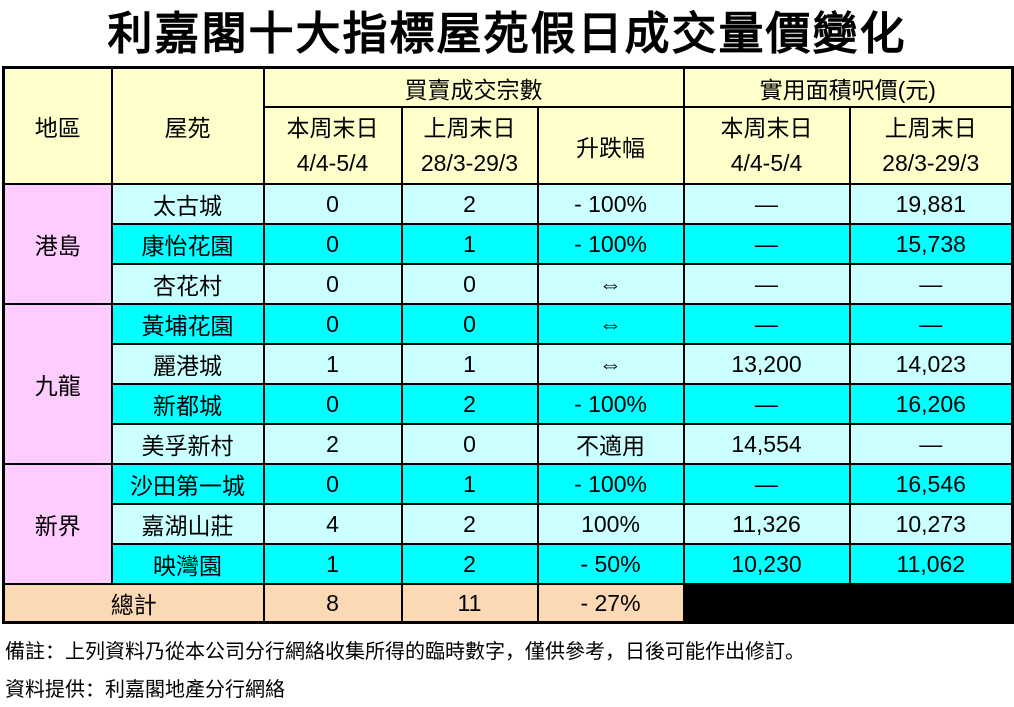 This screenshot has width=1014, height=707. What do you see at coordinates (187, 284) in the screenshot?
I see `estate-cell: 杏花村` at bounding box center [187, 284].